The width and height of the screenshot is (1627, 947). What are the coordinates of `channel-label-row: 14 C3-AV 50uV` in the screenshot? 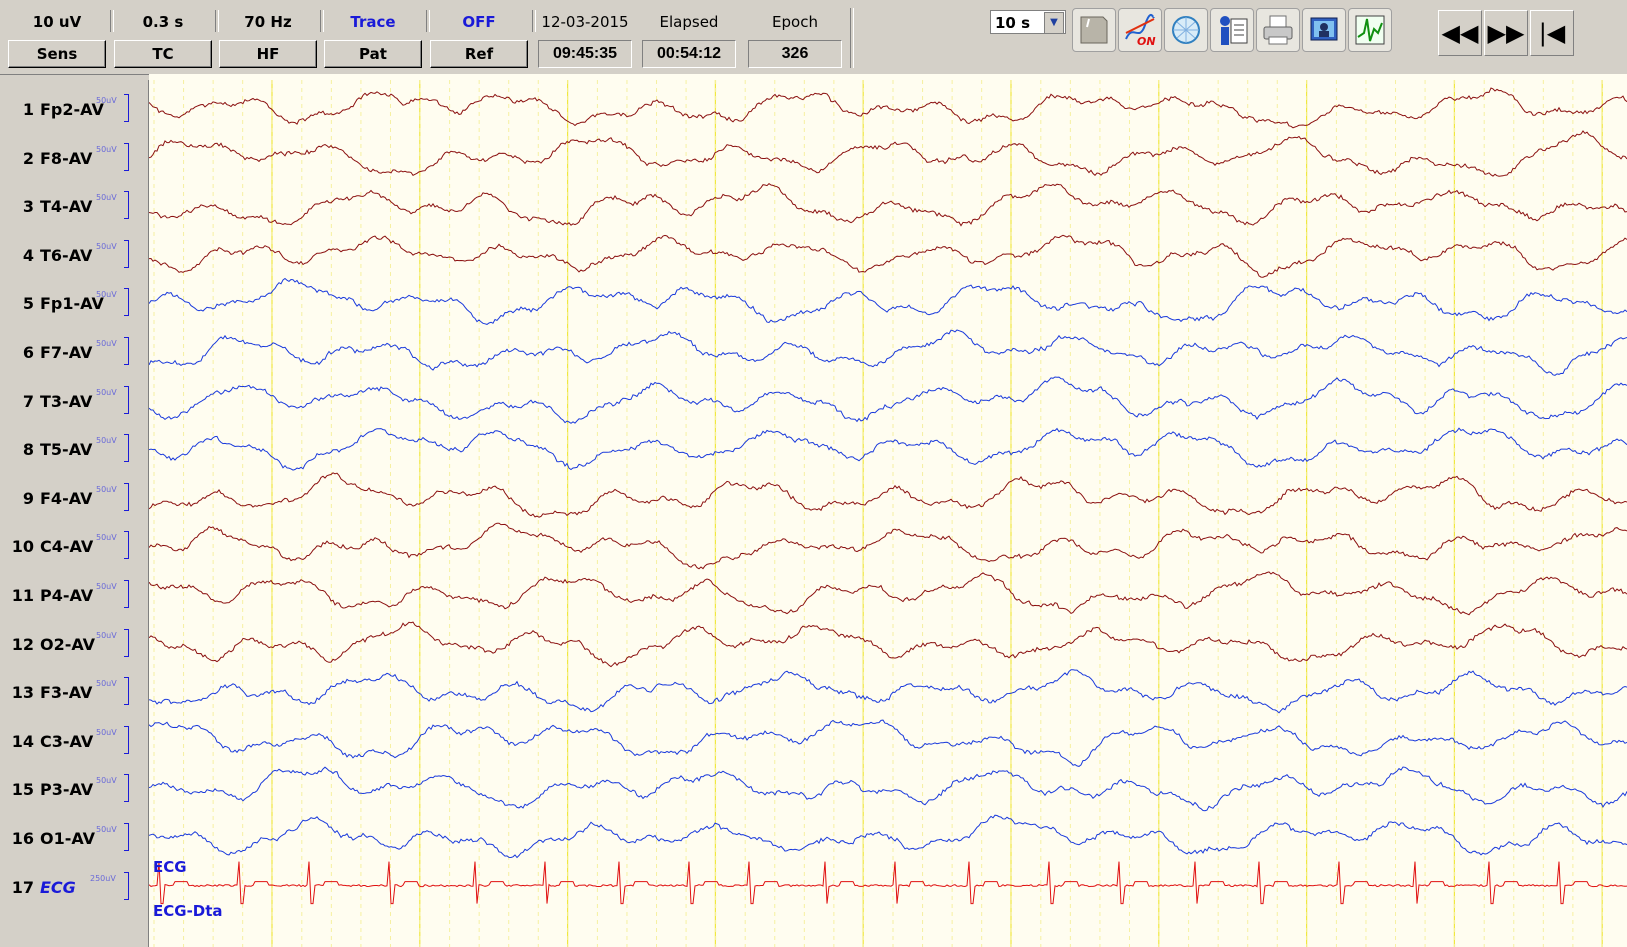 It's located at (74, 744).